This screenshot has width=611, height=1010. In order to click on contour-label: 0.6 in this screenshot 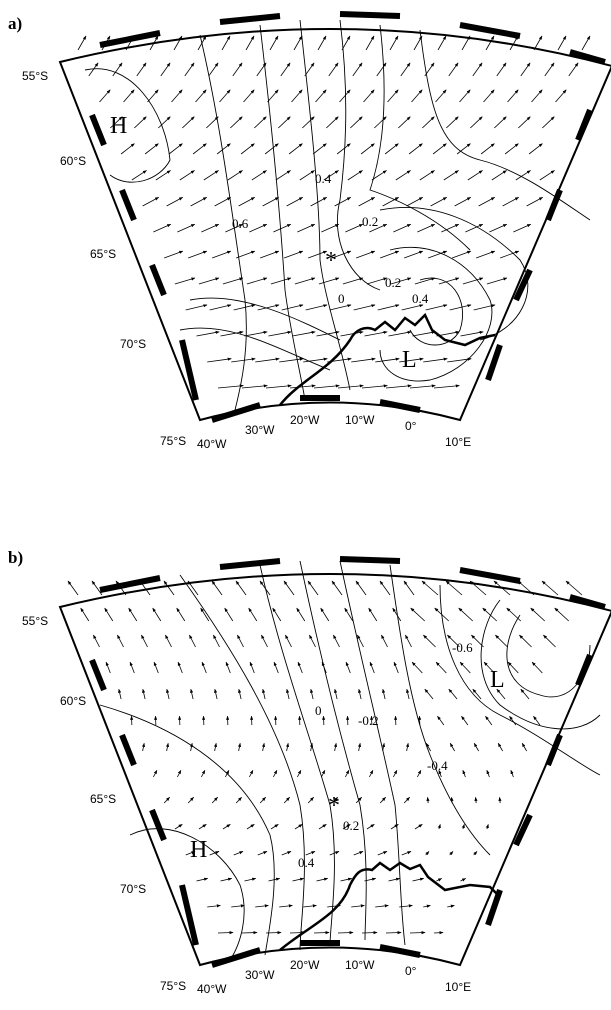, I will do `click(240, 223)`.